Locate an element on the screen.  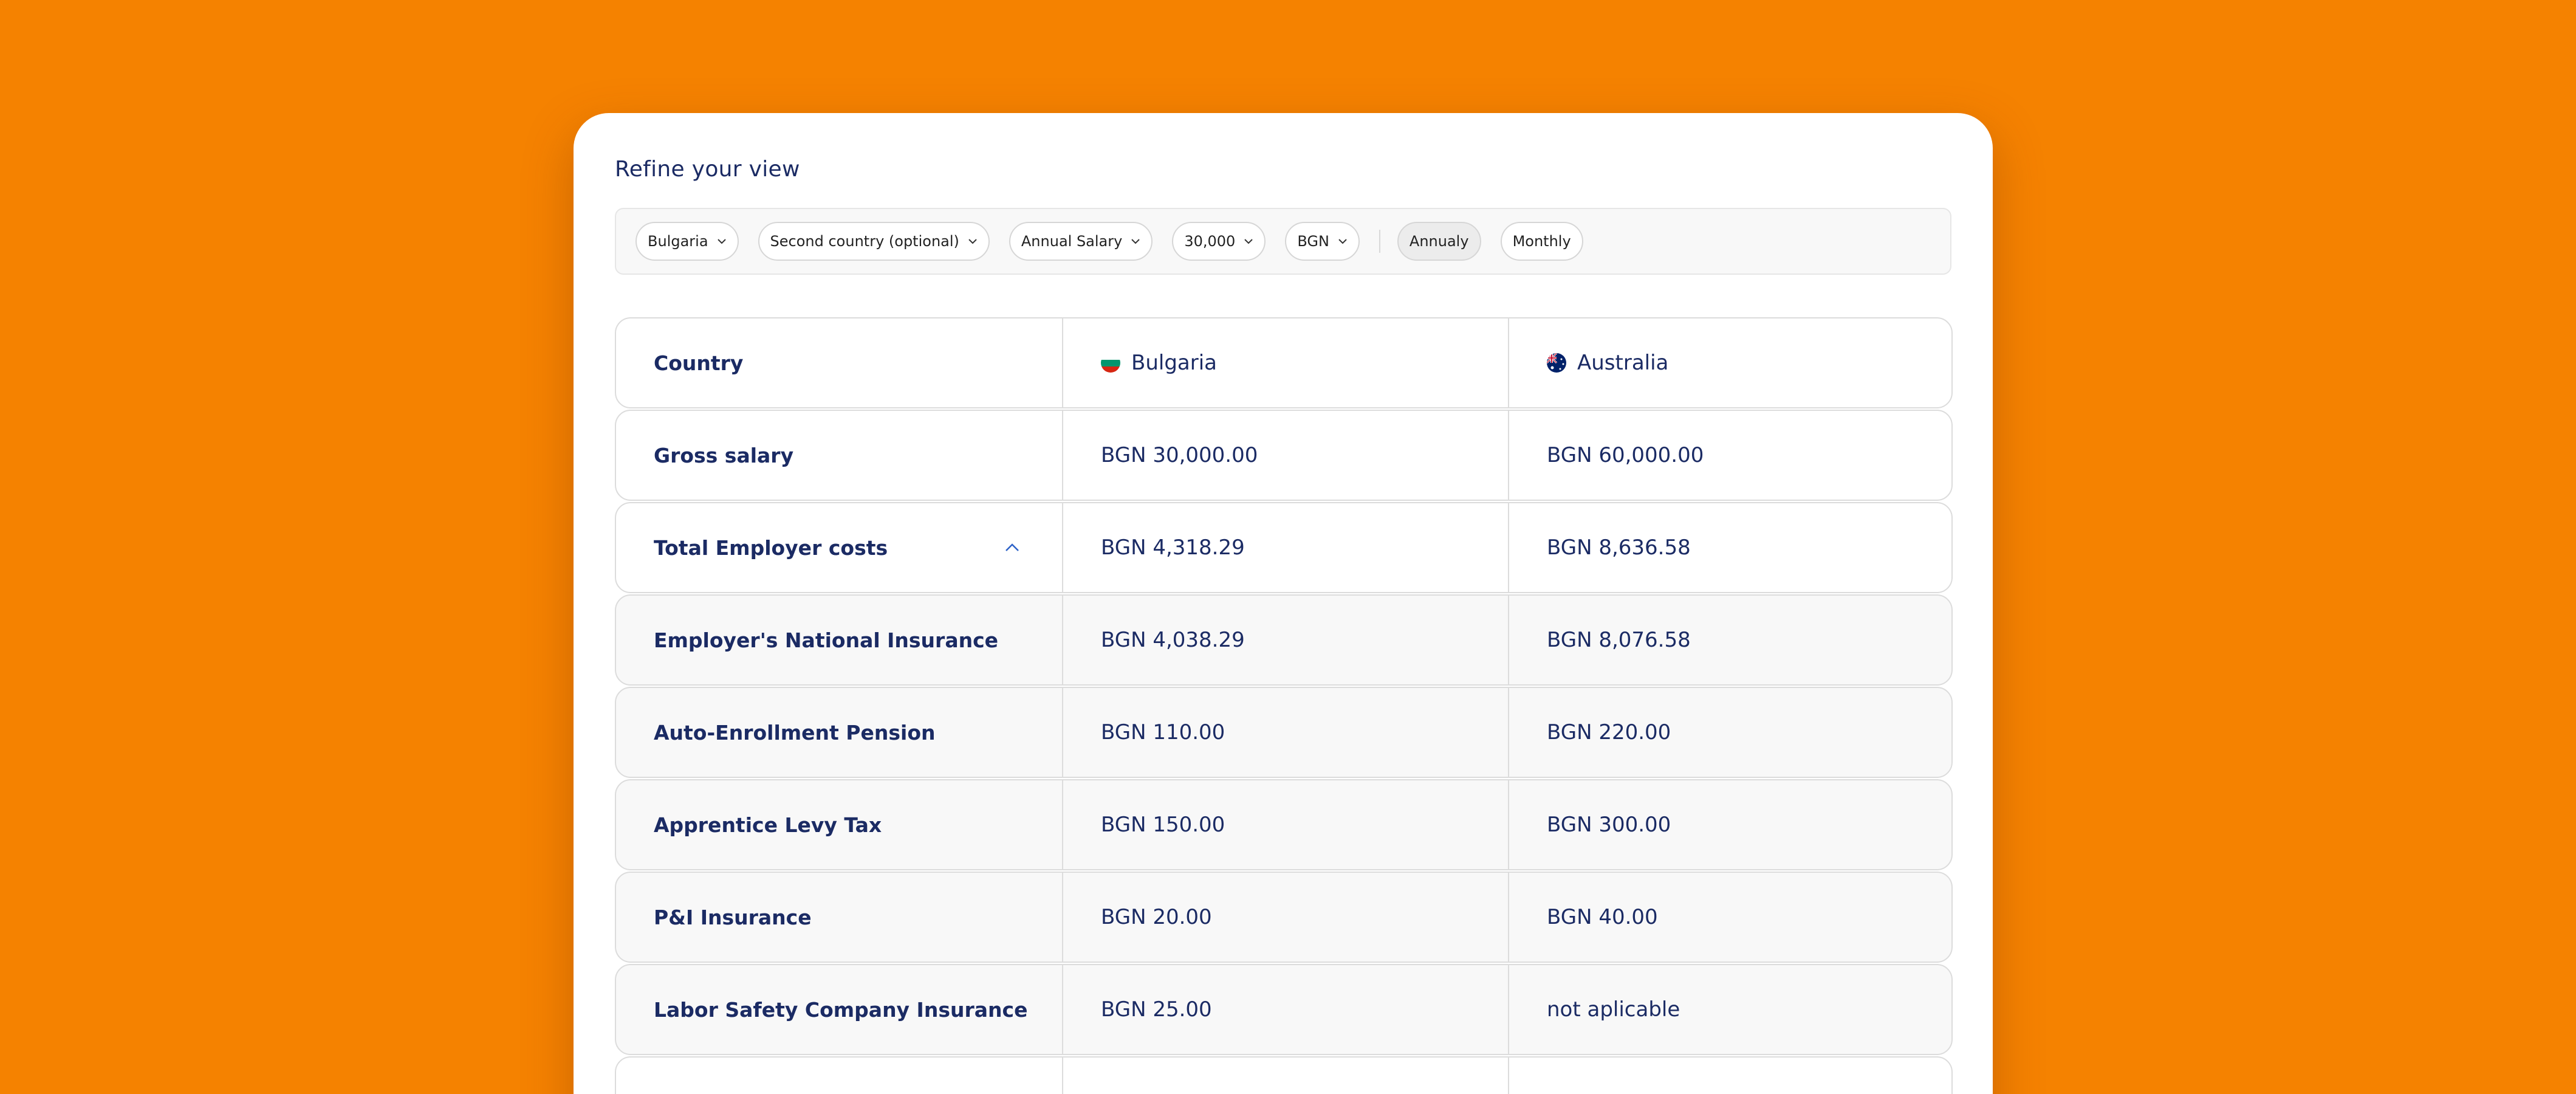
row-value-country-1: BGN 4,038.29 is located at coordinates (1285, 640).